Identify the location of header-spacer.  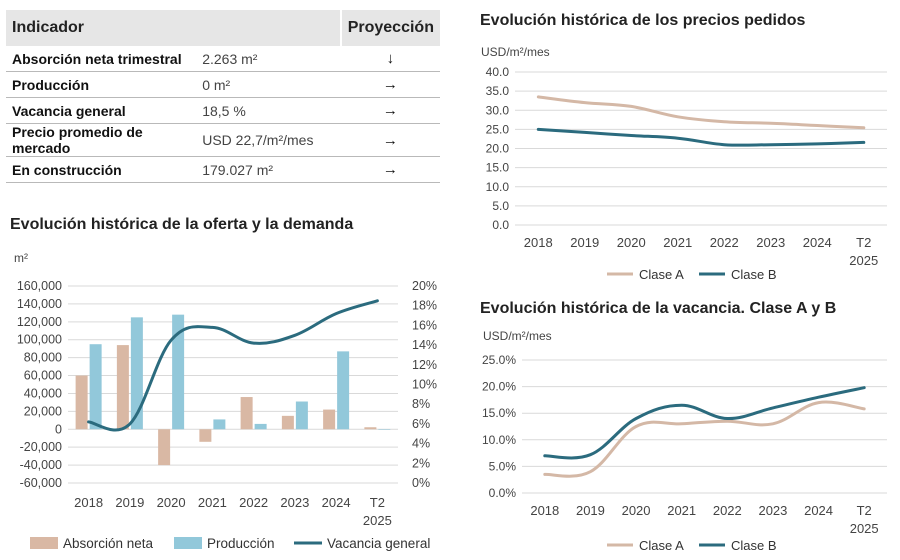
(268, 28).